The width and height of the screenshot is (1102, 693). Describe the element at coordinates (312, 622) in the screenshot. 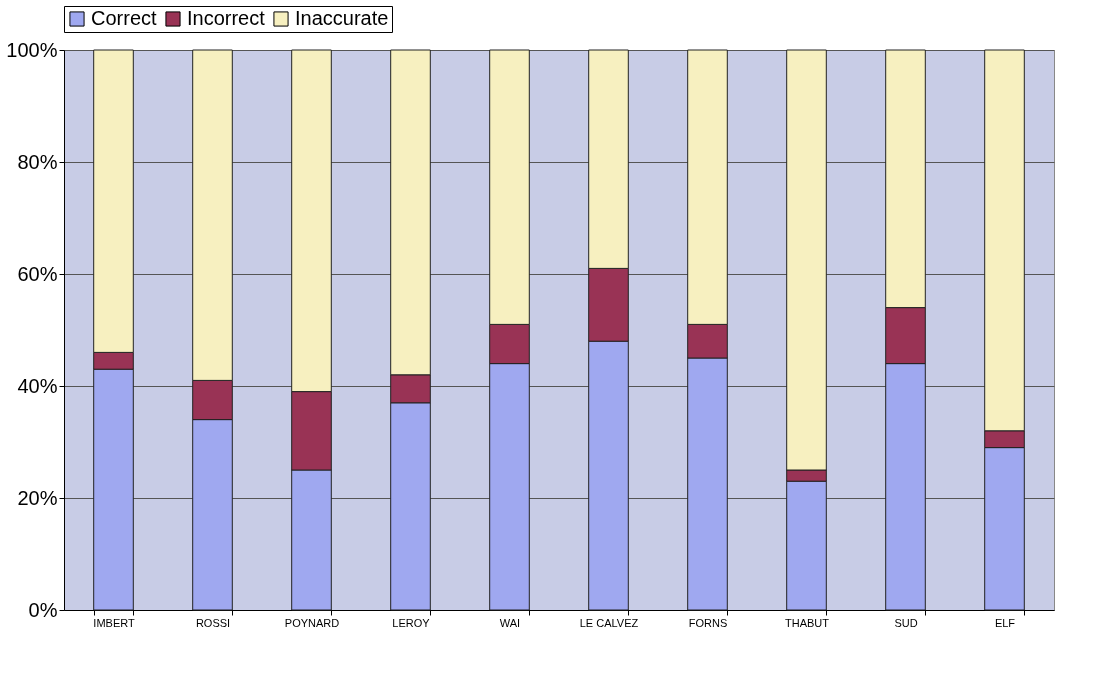

I see `x-tick-label: POYNARD` at that location.